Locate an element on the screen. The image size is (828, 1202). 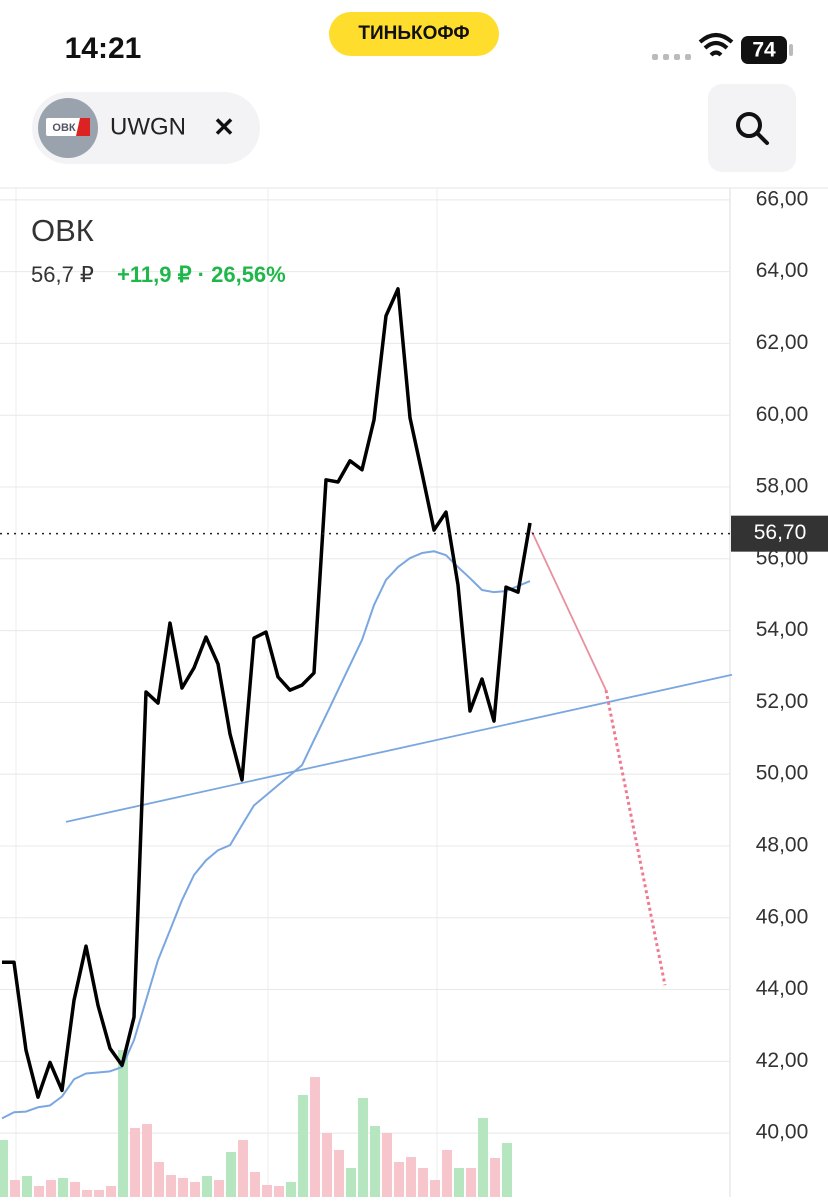
last-price-label: 56,70 is located at coordinates (780, 532).